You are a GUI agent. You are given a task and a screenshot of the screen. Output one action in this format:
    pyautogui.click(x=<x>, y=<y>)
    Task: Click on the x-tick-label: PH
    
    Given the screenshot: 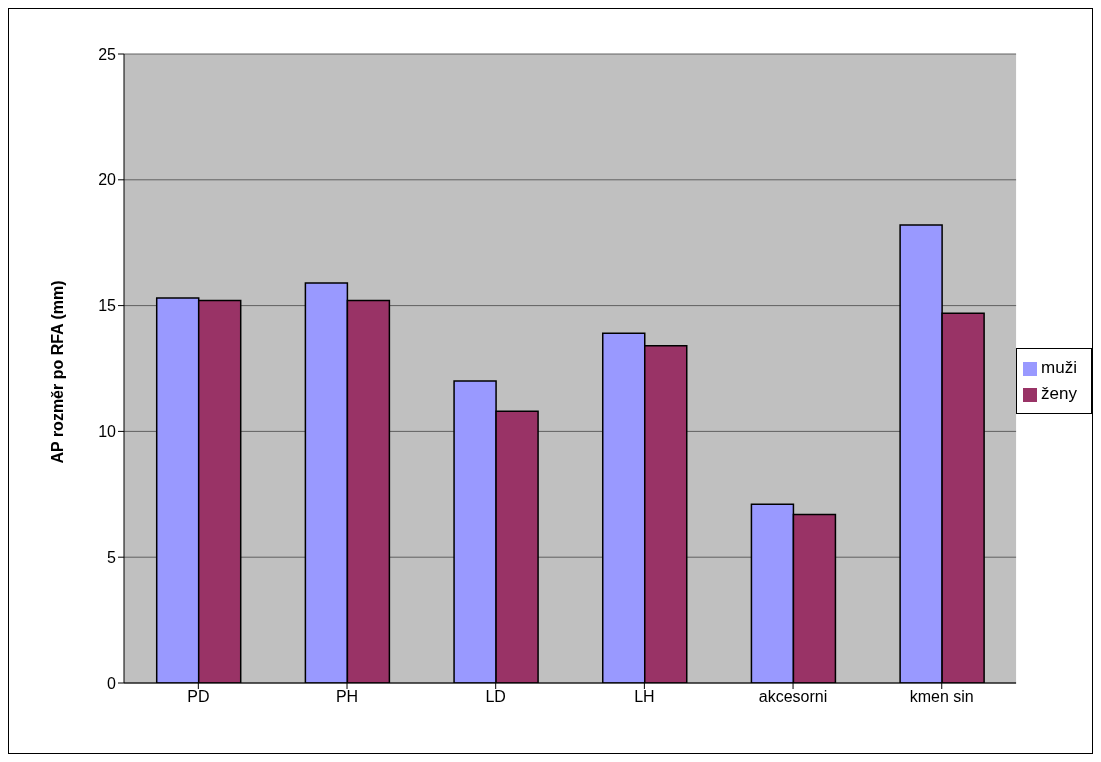 What is the action you would take?
    pyautogui.click(x=347, y=697)
    